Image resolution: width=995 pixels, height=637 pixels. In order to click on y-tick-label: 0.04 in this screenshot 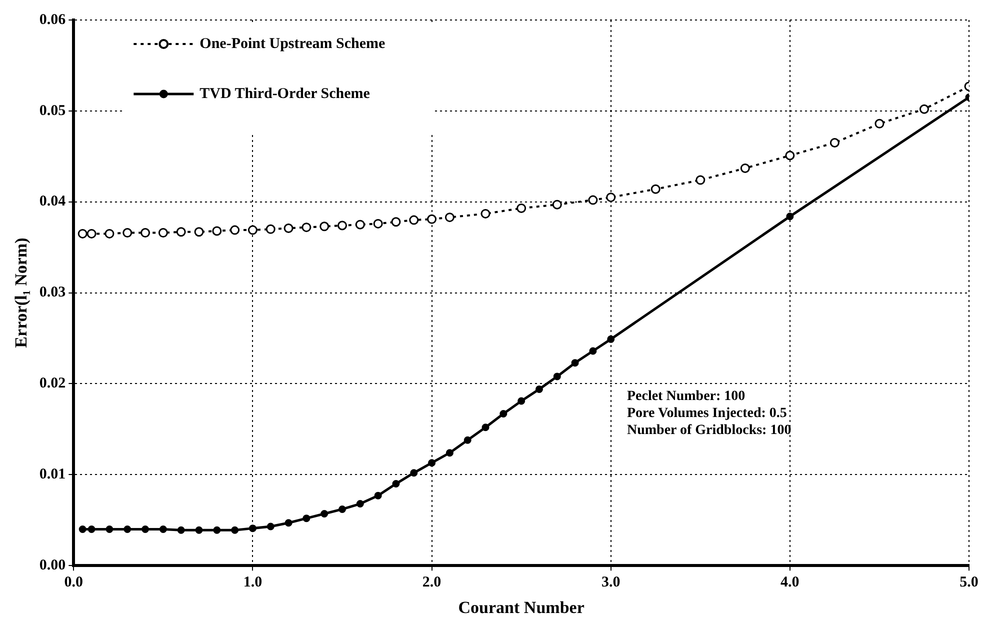, I will do `click(52, 202)`.